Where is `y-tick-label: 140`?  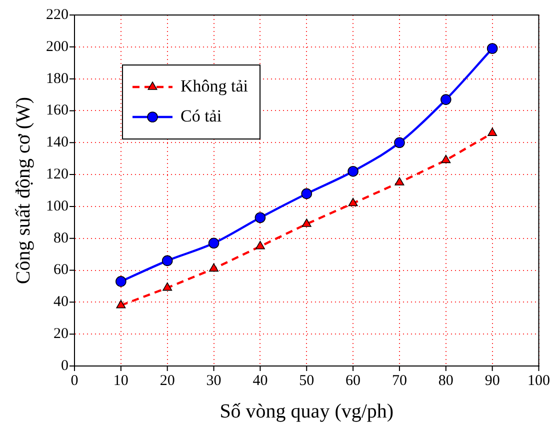 y-tick-label: 140 is located at coordinates (57, 142).